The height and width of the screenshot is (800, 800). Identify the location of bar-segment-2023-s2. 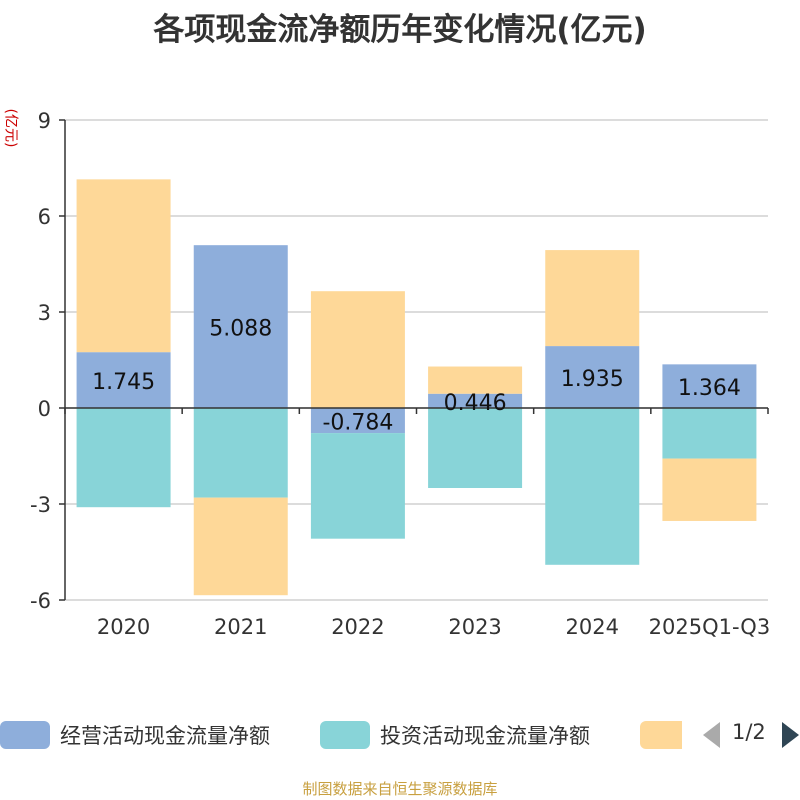
(475, 380).